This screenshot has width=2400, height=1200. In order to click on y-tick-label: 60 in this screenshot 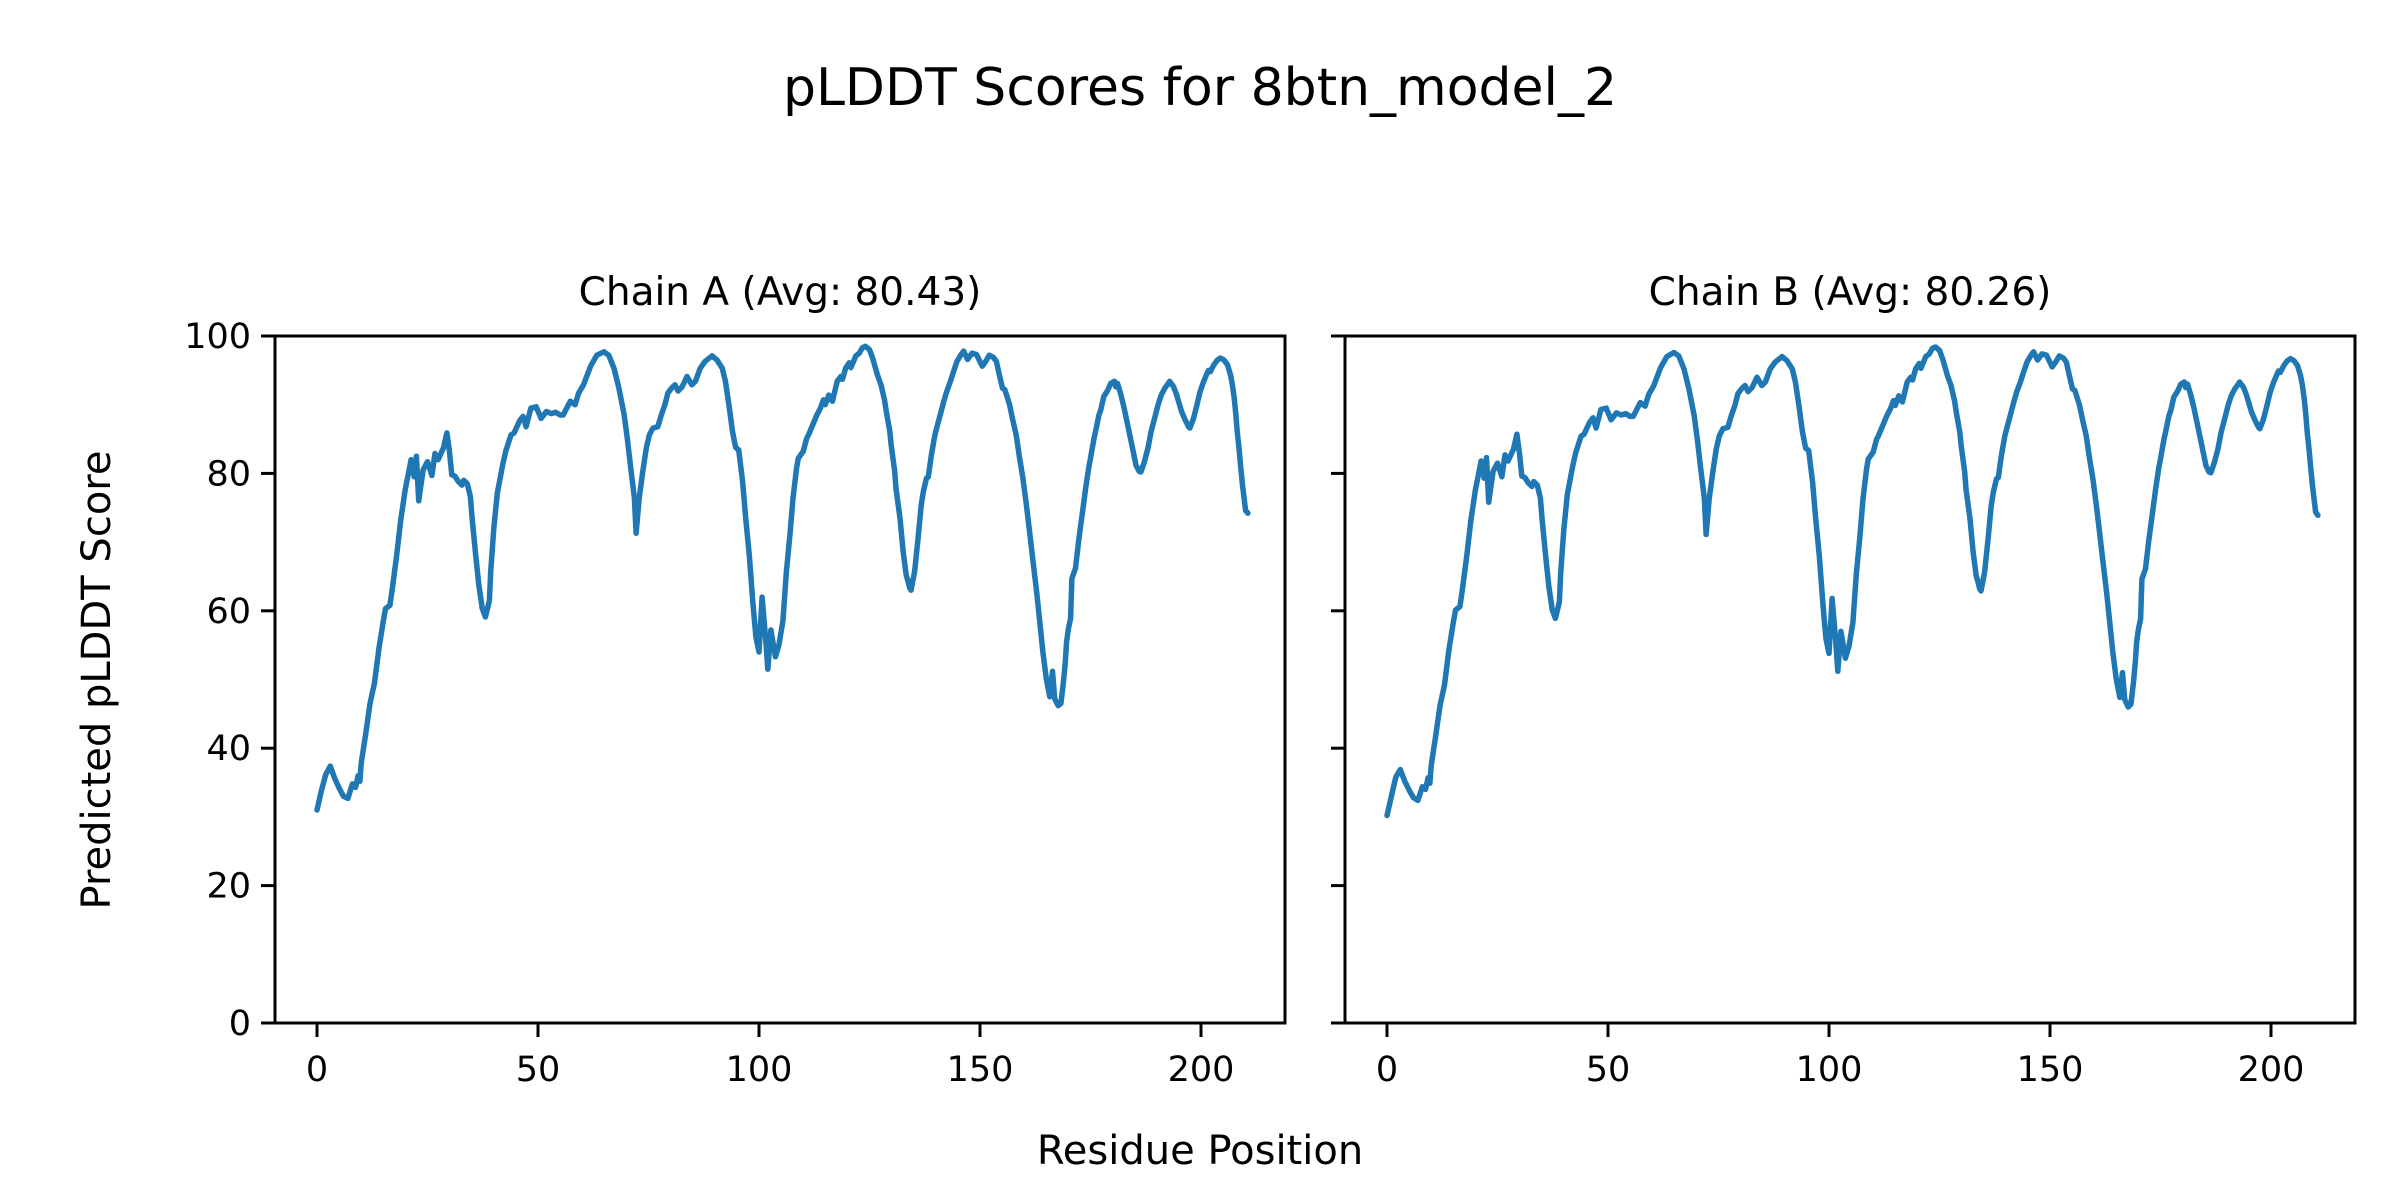, I will do `click(228, 612)`.